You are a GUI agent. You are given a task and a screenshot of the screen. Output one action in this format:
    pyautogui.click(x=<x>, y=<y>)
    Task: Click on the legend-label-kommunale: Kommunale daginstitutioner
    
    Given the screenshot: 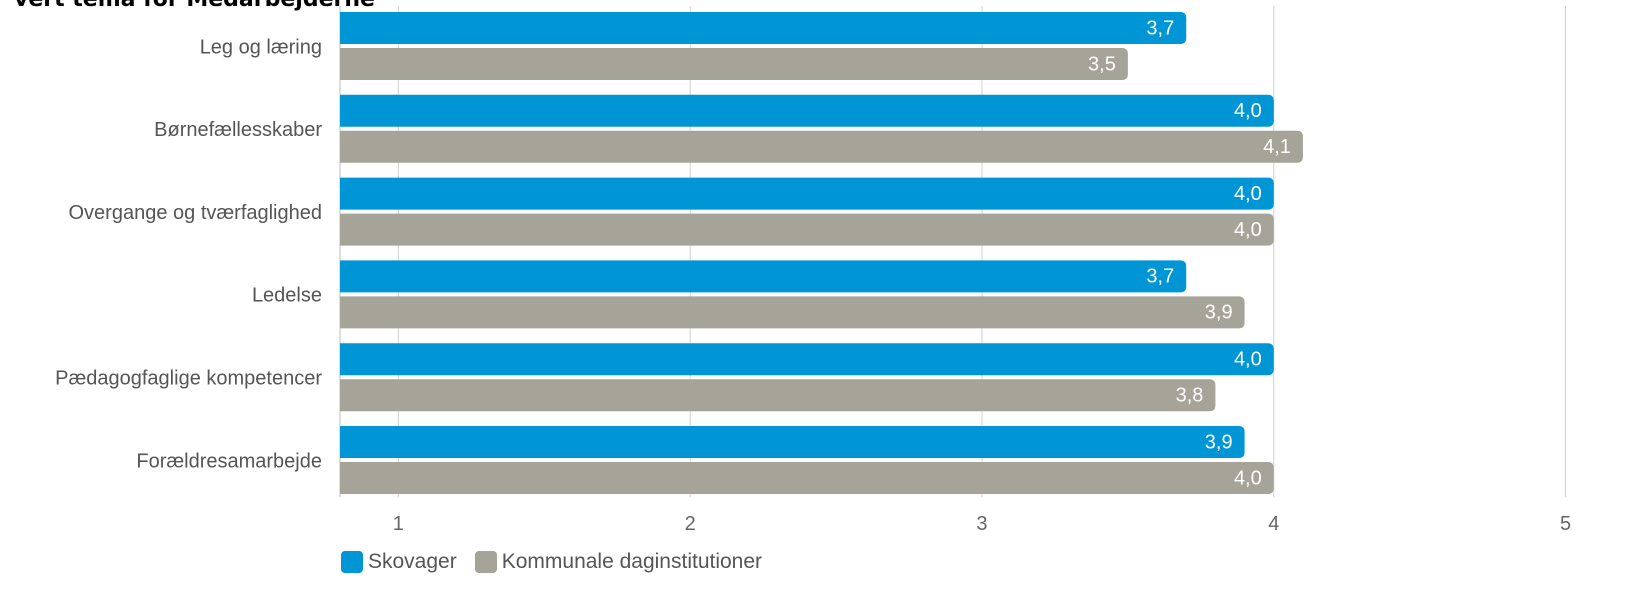 What is the action you would take?
    pyautogui.click(x=632, y=561)
    